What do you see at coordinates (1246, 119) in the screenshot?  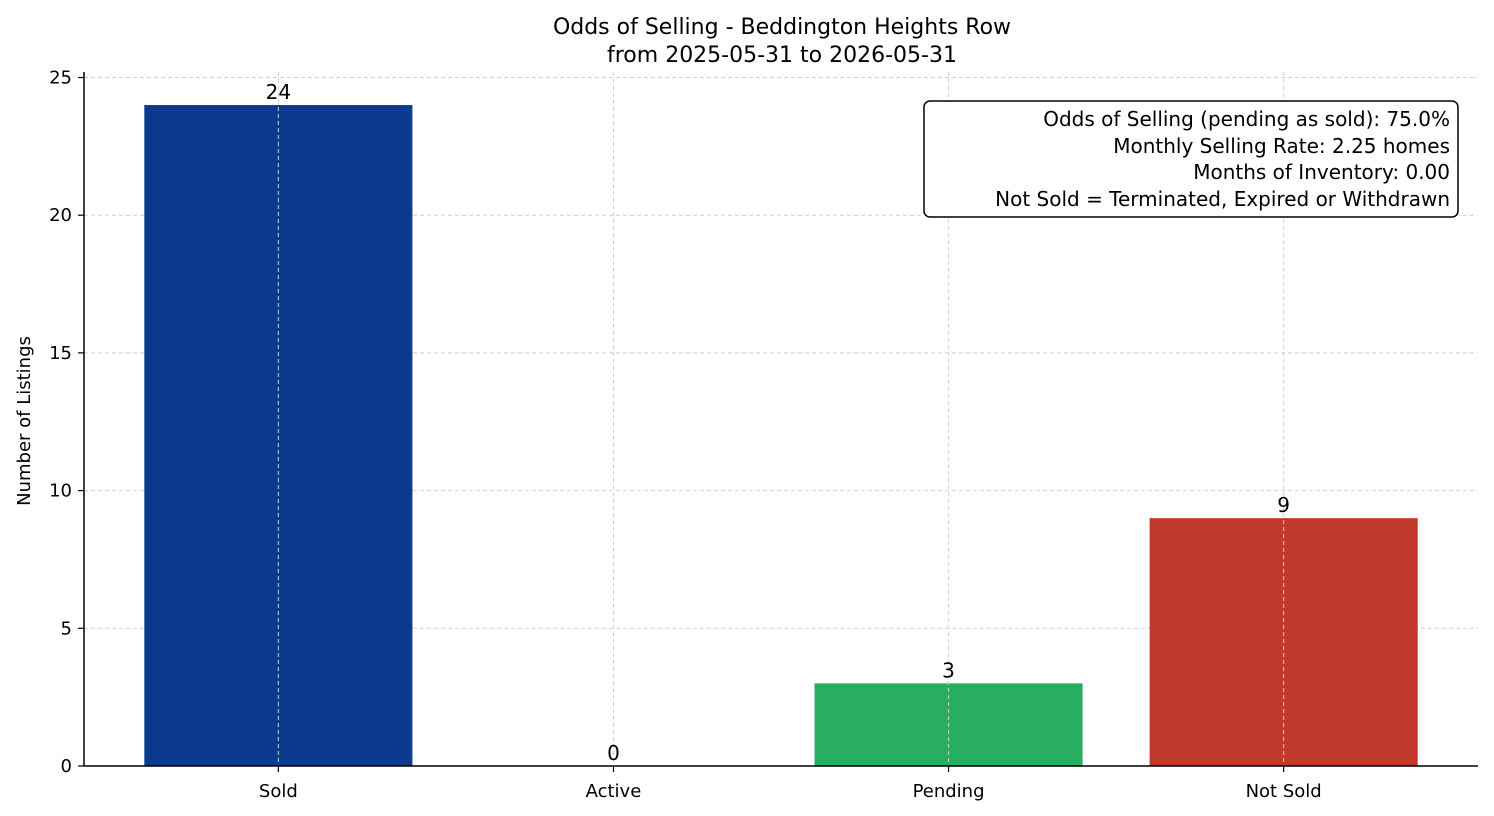 I see `info-odds-line: Odds of Selling (pending as sold): 75.0%` at bounding box center [1246, 119].